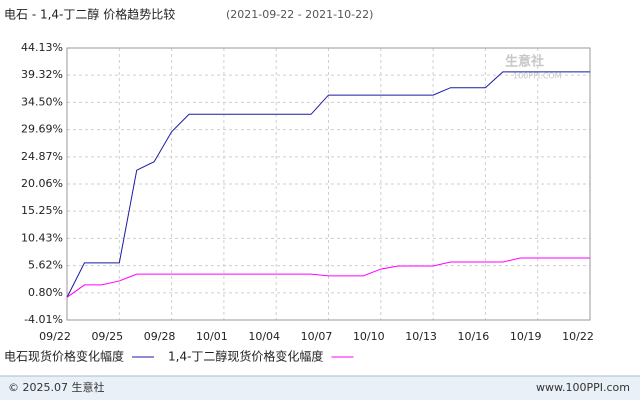 This screenshot has width=640, height=404. Describe the element at coordinates (42, 210) in the screenshot. I see `y-tick-label: 15.25%` at that location.